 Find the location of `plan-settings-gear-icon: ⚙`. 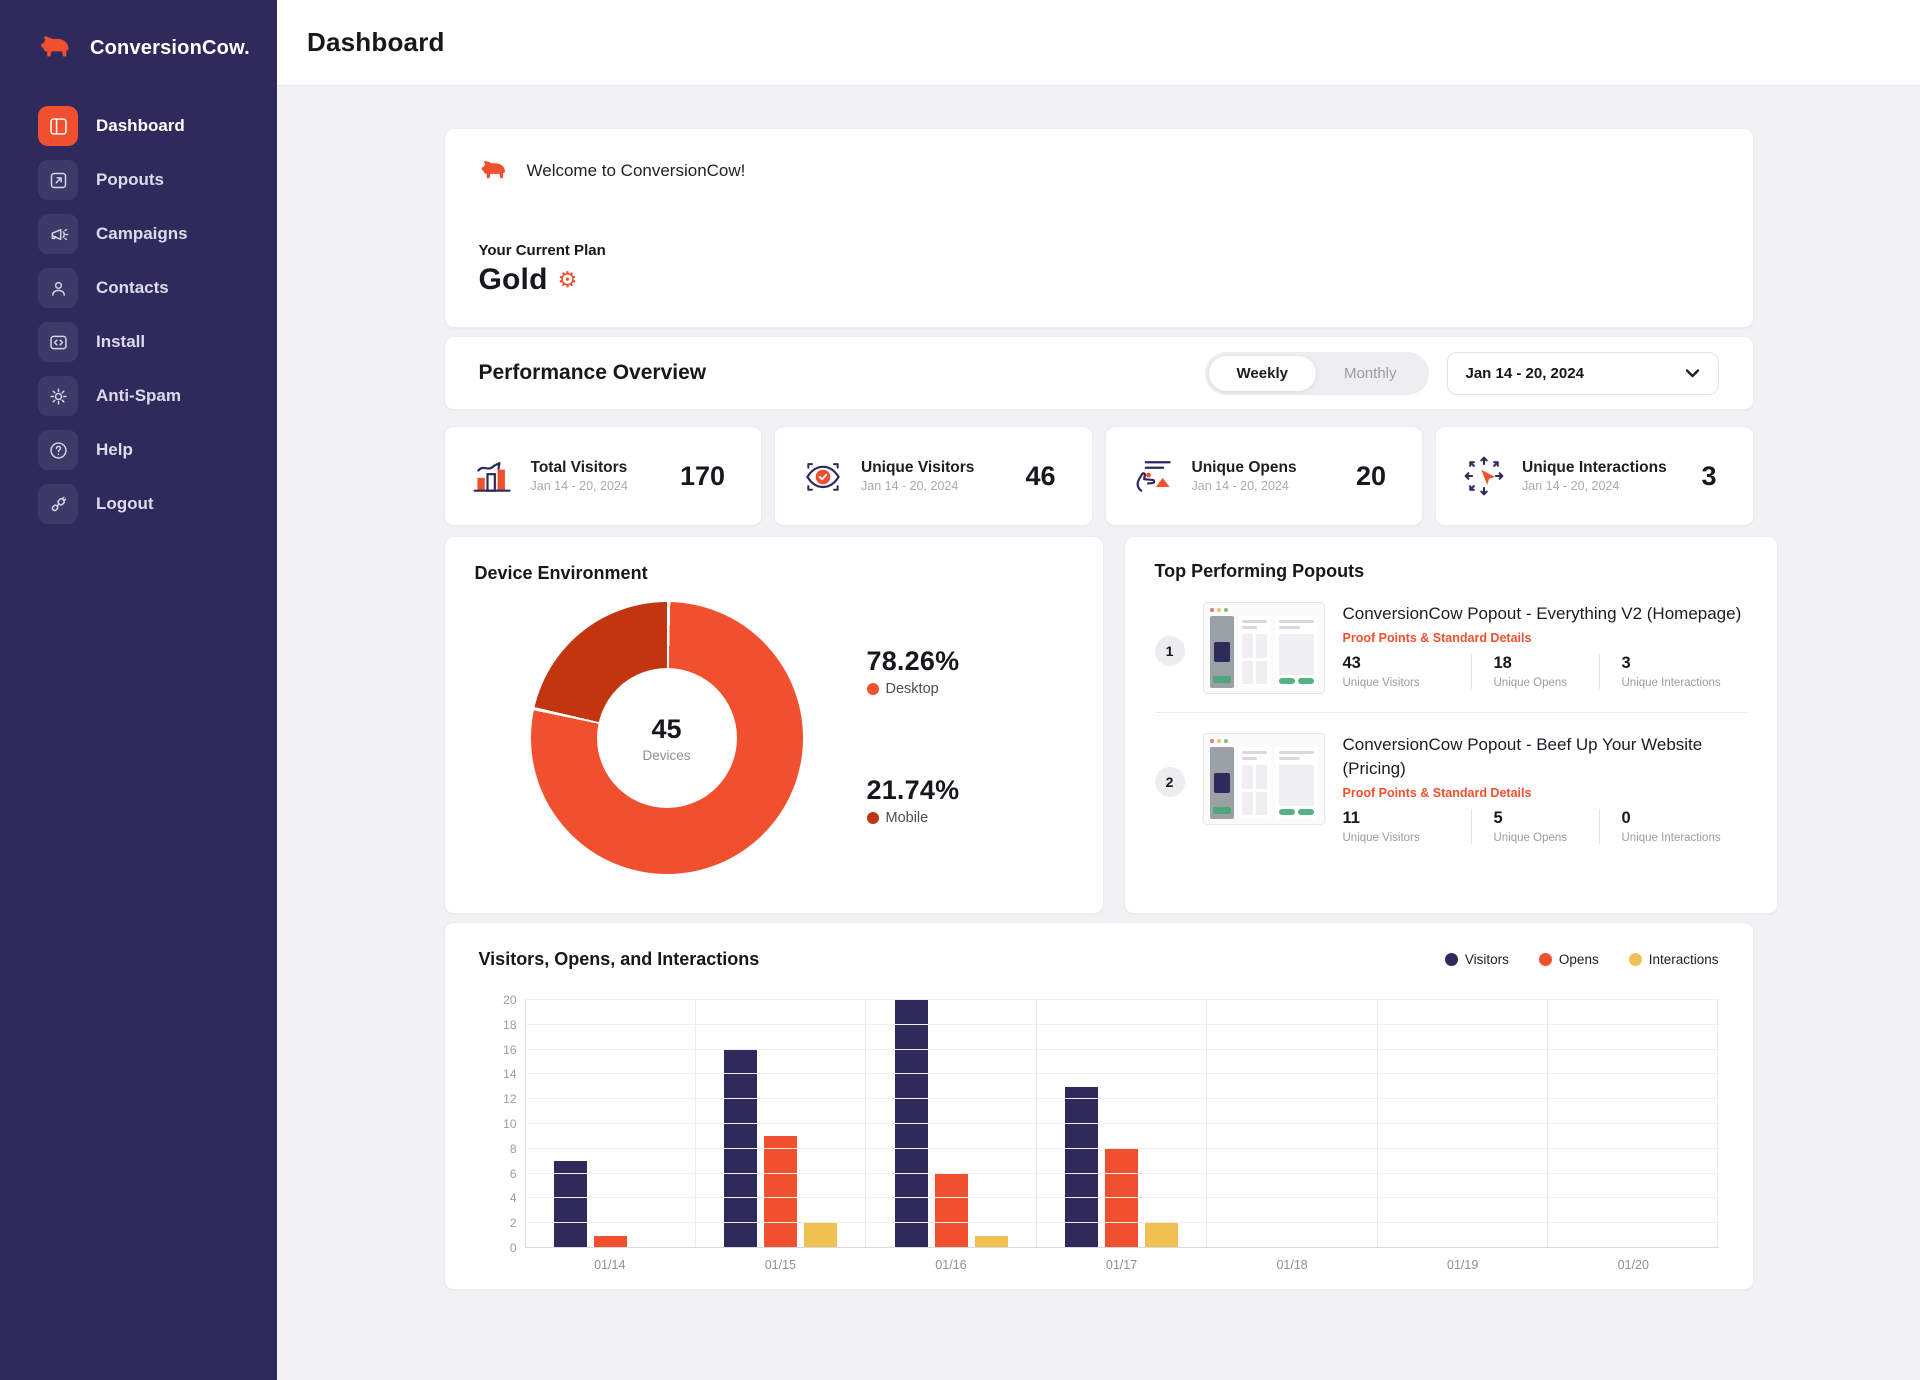

plan-settings-gear-icon: ⚙ is located at coordinates (567, 279).